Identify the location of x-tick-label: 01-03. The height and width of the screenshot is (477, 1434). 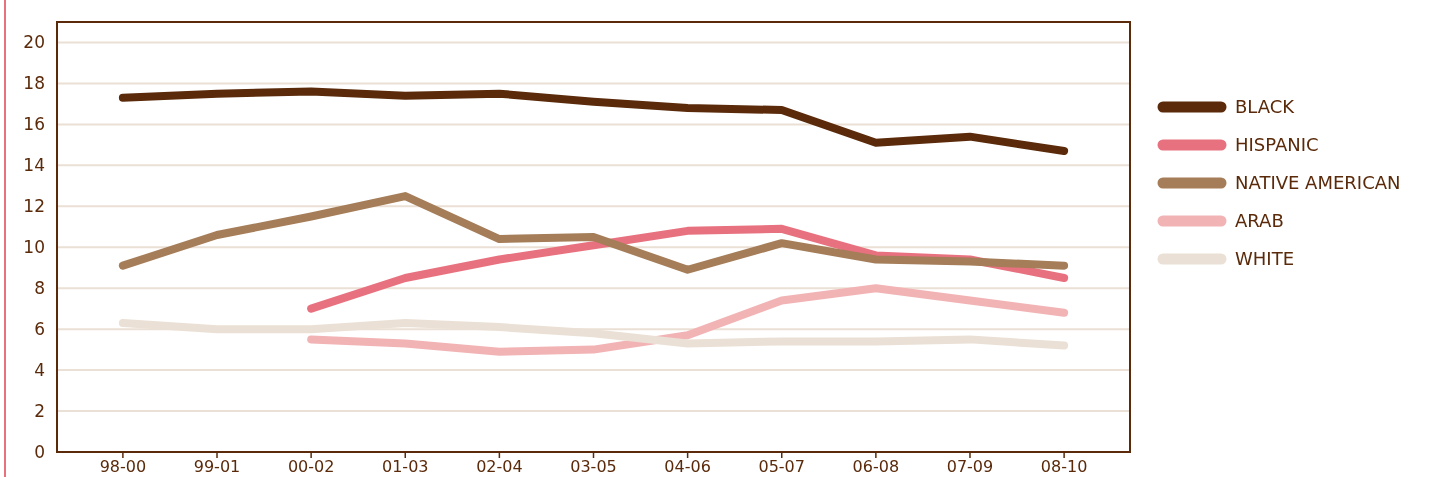
(405, 466).